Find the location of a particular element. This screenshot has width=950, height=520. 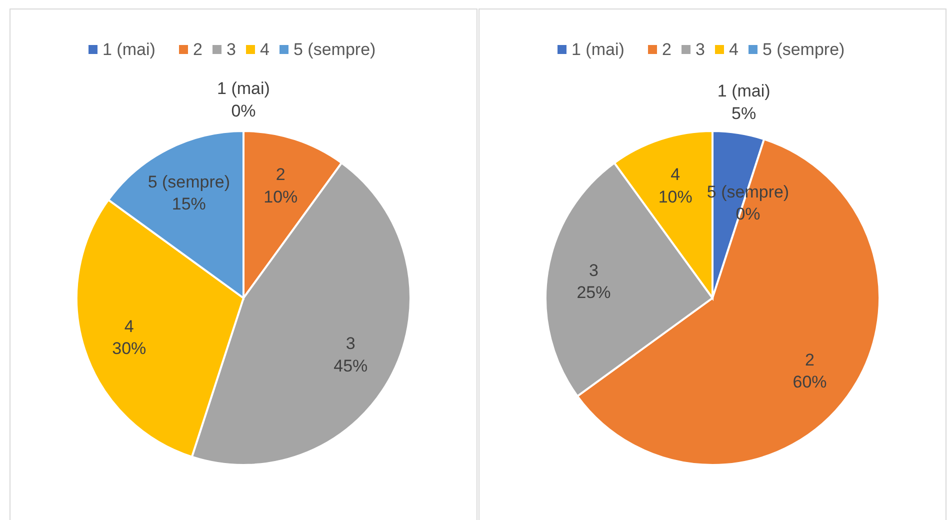

data-label: 30% is located at coordinates (129, 348).